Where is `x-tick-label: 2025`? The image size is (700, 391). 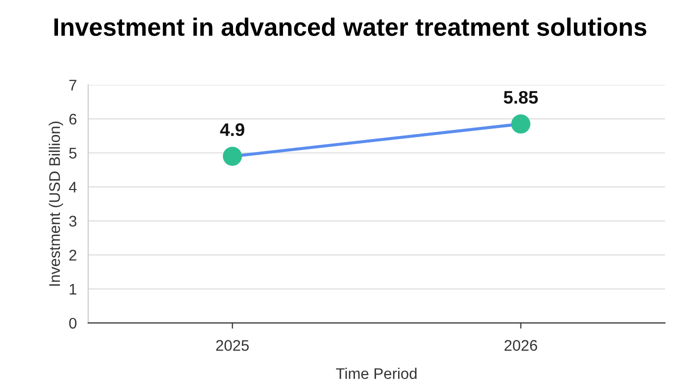 x-tick-label: 2025 is located at coordinates (232, 345).